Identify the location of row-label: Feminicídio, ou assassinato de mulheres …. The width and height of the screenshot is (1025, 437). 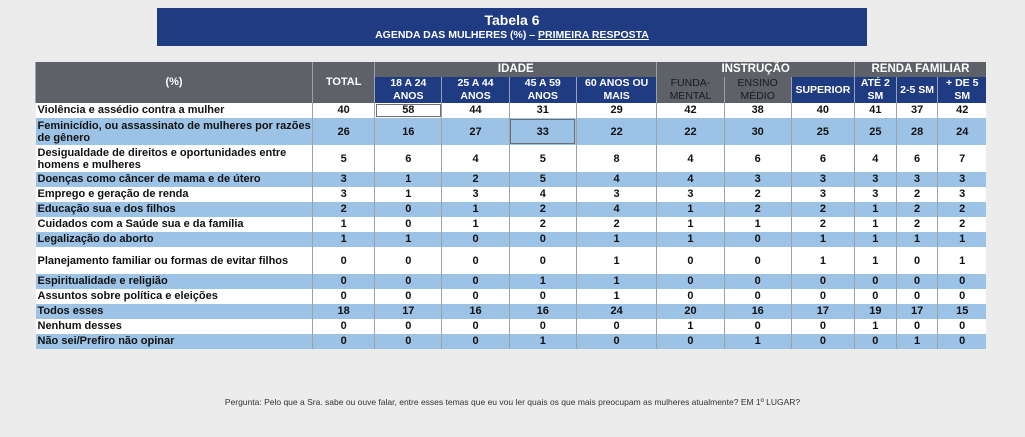
(174, 131).